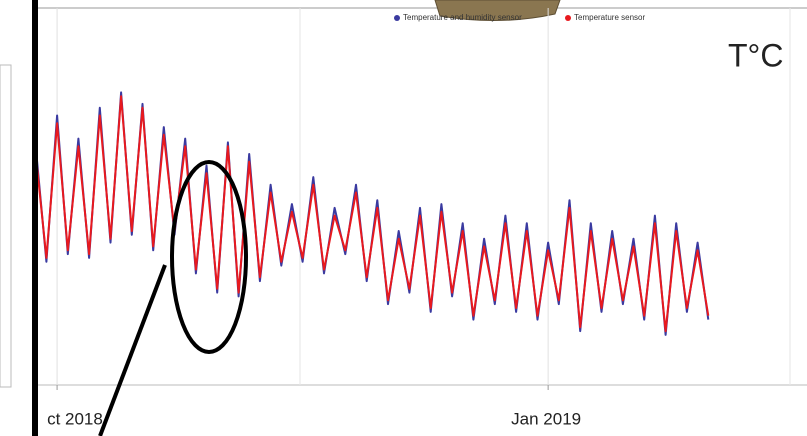 The image size is (807, 436). Describe the element at coordinates (462, 17) in the screenshot. I see `legend-label: Temperature and humidity sensor` at that location.